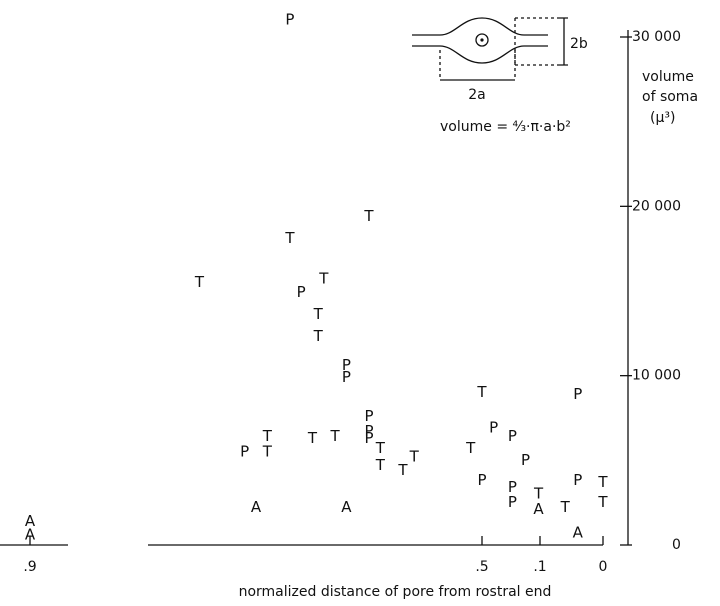 The width and height of the screenshot is (720, 606). I want to click on x-tick-label: .1, so click(539, 567).